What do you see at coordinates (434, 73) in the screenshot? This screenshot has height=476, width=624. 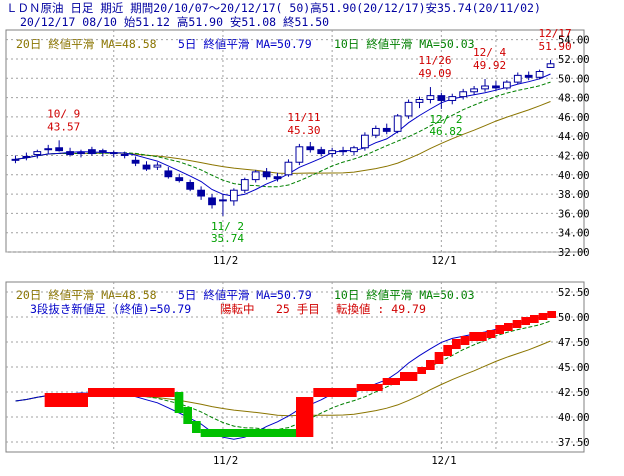 I see `price-annotation-value: 49.09` at bounding box center [434, 73].